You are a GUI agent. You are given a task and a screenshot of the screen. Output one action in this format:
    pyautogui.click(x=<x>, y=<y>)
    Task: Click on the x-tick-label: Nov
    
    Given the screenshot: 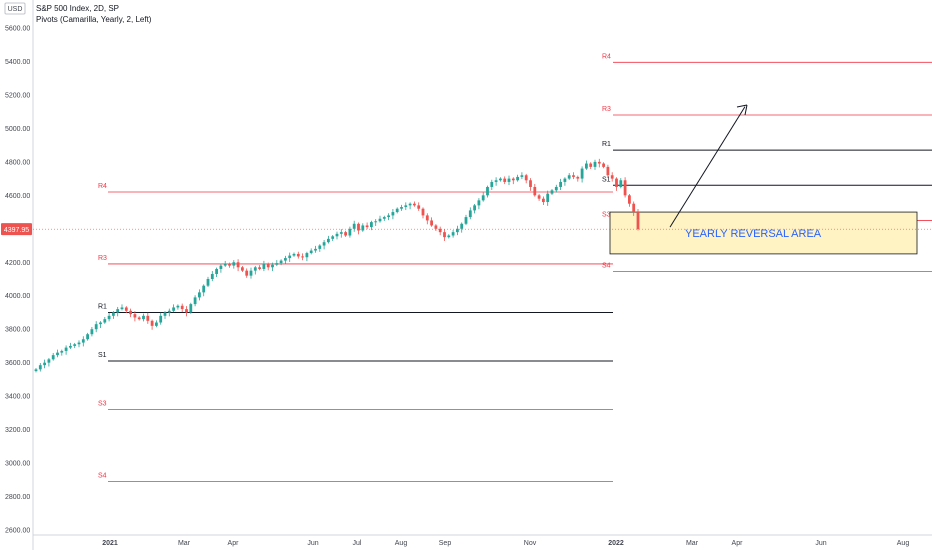 What is the action you would take?
    pyautogui.click(x=530, y=543)
    